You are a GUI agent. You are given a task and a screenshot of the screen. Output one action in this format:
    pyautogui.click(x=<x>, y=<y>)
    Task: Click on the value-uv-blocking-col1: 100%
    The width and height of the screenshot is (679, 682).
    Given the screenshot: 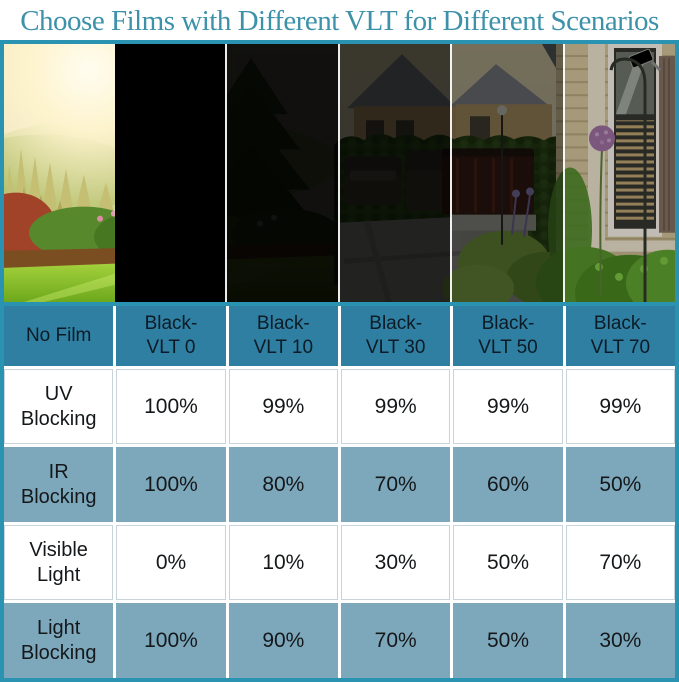 What is the action you would take?
    pyautogui.click(x=171, y=406)
    